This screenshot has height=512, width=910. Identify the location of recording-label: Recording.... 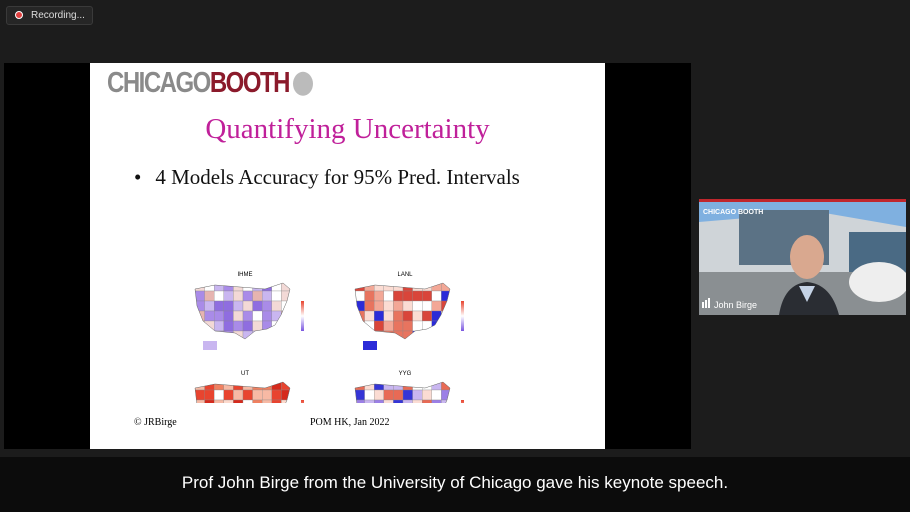
(58, 15).